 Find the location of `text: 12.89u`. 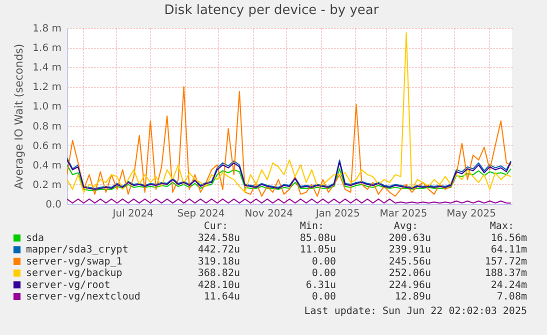

text: 12.89u is located at coordinates (412, 297).